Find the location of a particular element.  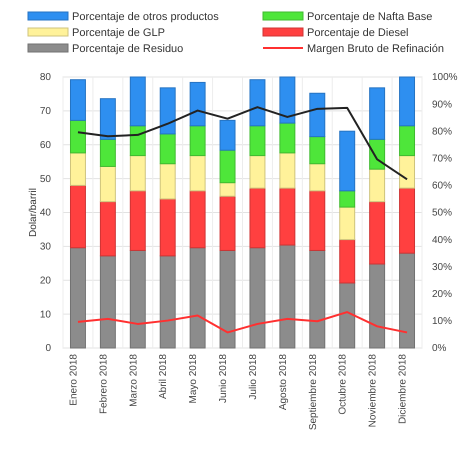

x-tick-label: Octubre 2018 is located at coordinates (343, 384).